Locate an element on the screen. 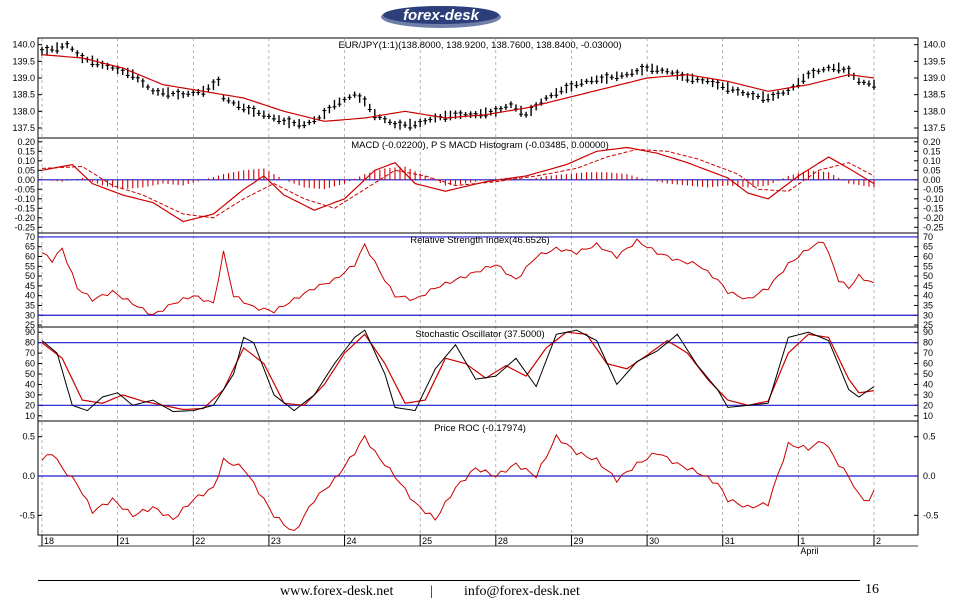  x-tick-label: 18 is located at coordinates (49, 541).